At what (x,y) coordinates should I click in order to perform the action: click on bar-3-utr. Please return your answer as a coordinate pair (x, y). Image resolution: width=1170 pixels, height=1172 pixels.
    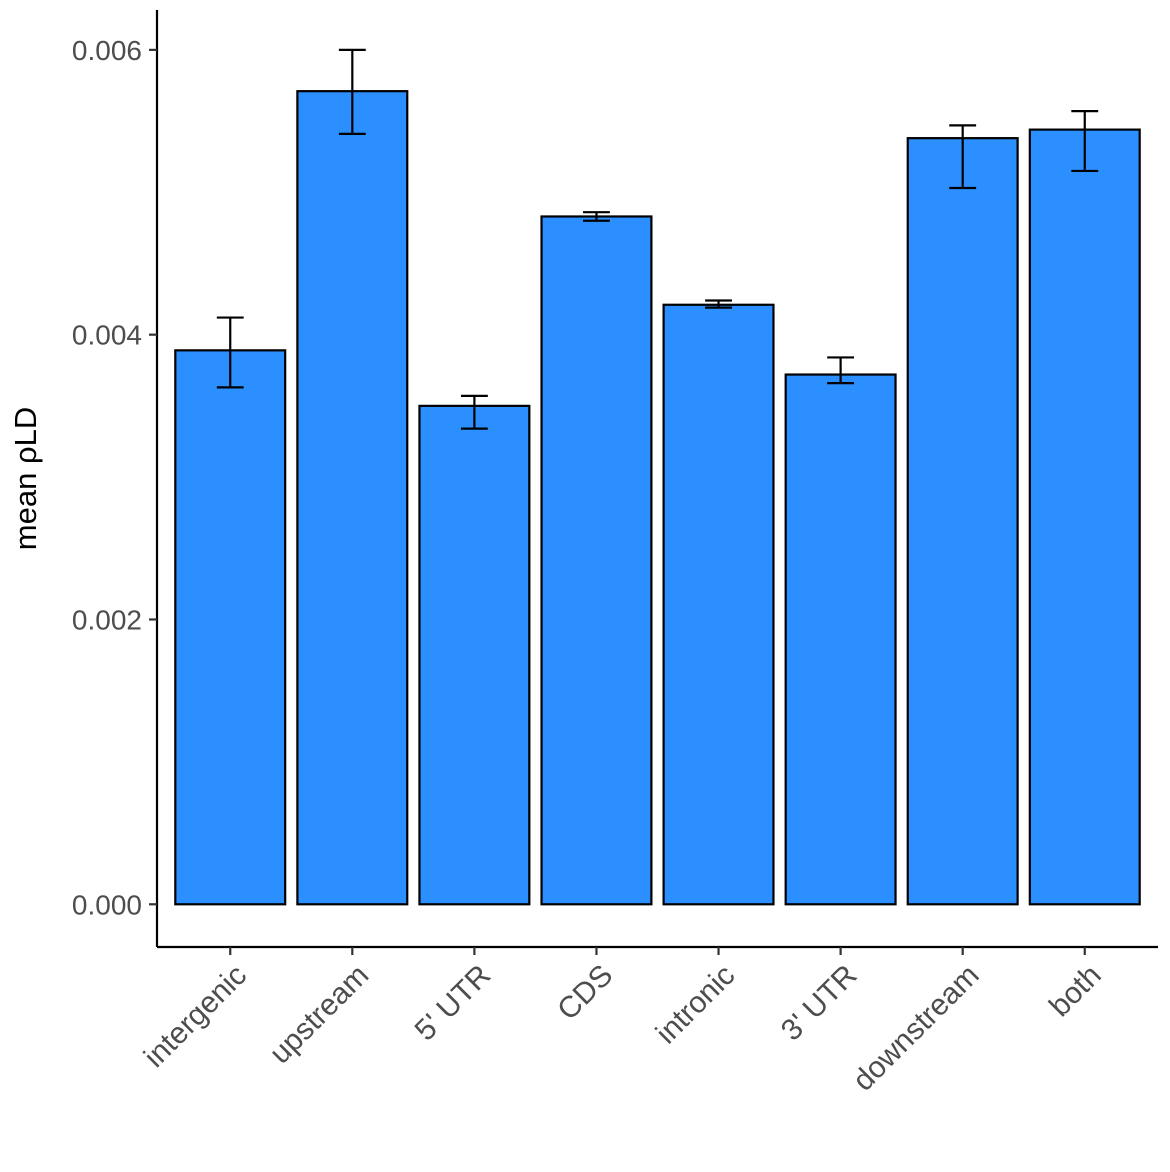
    Looking at the image, I should click on (840, 639).